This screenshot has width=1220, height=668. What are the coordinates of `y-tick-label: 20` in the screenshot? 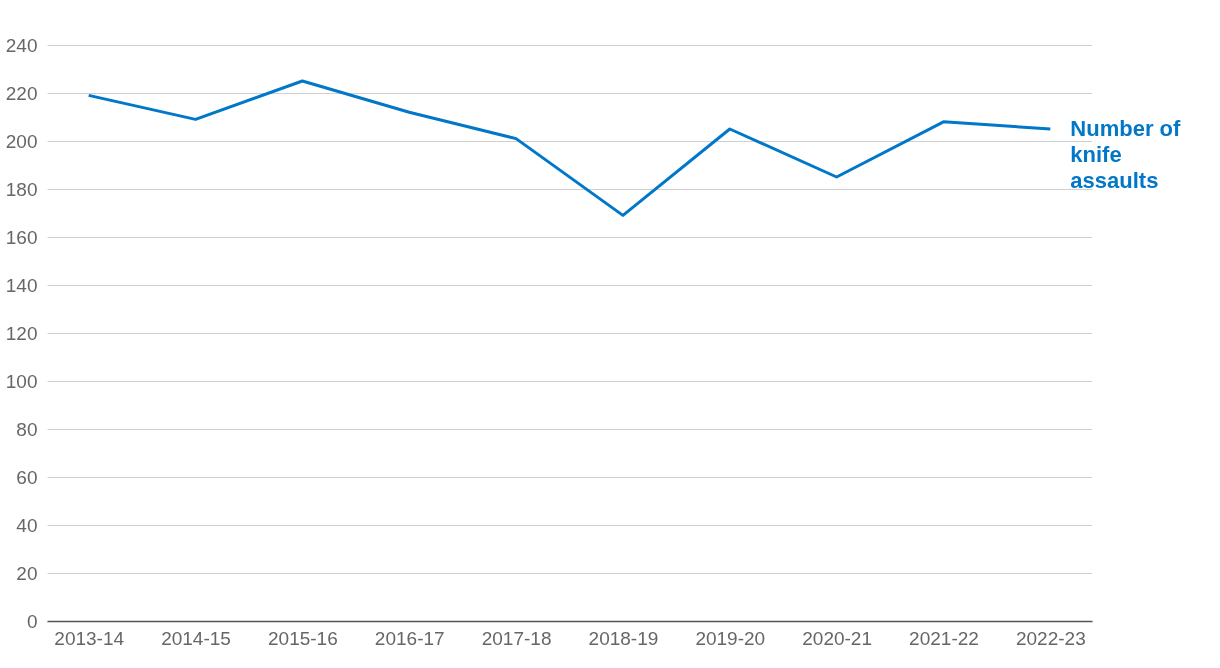 It's located at (27, 573).